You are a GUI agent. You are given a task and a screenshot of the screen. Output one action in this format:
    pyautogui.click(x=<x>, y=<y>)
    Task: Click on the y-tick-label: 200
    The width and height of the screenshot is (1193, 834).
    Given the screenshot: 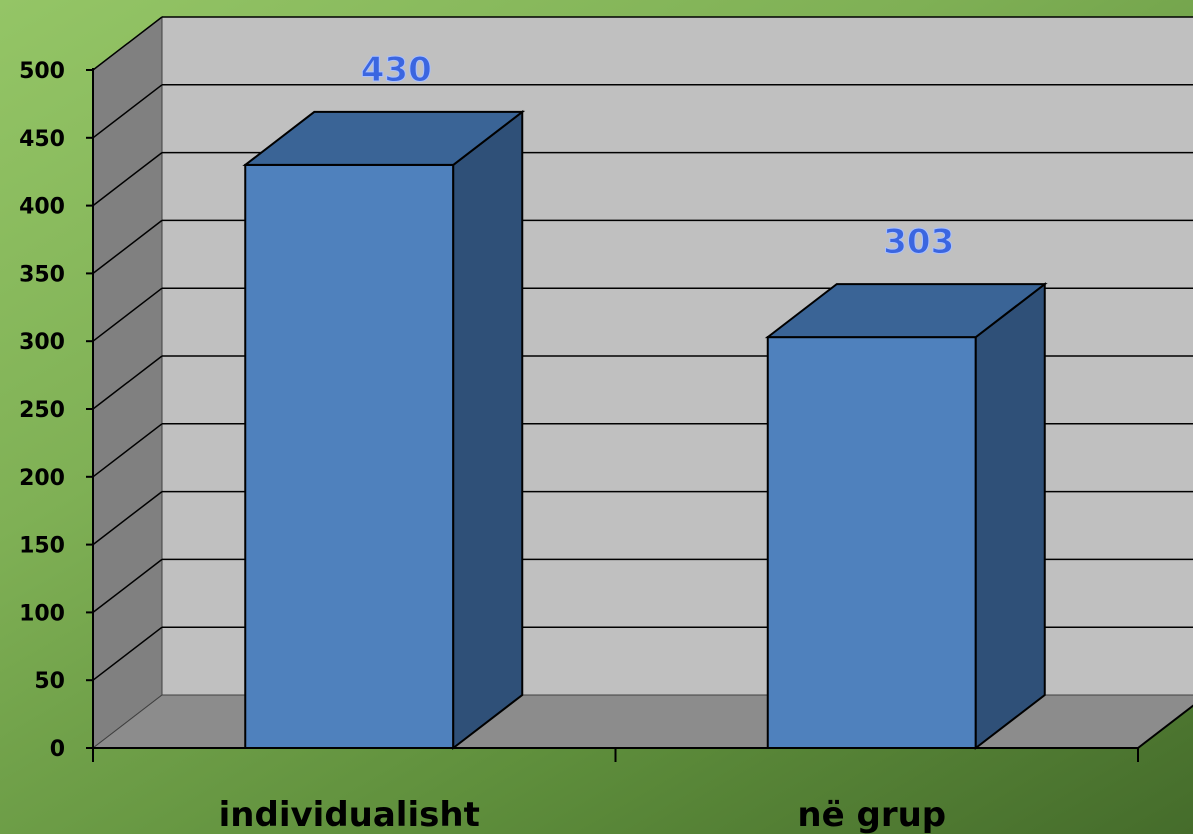 What is the action you would take?
    pyautogui.click(x=42, y=478)
    